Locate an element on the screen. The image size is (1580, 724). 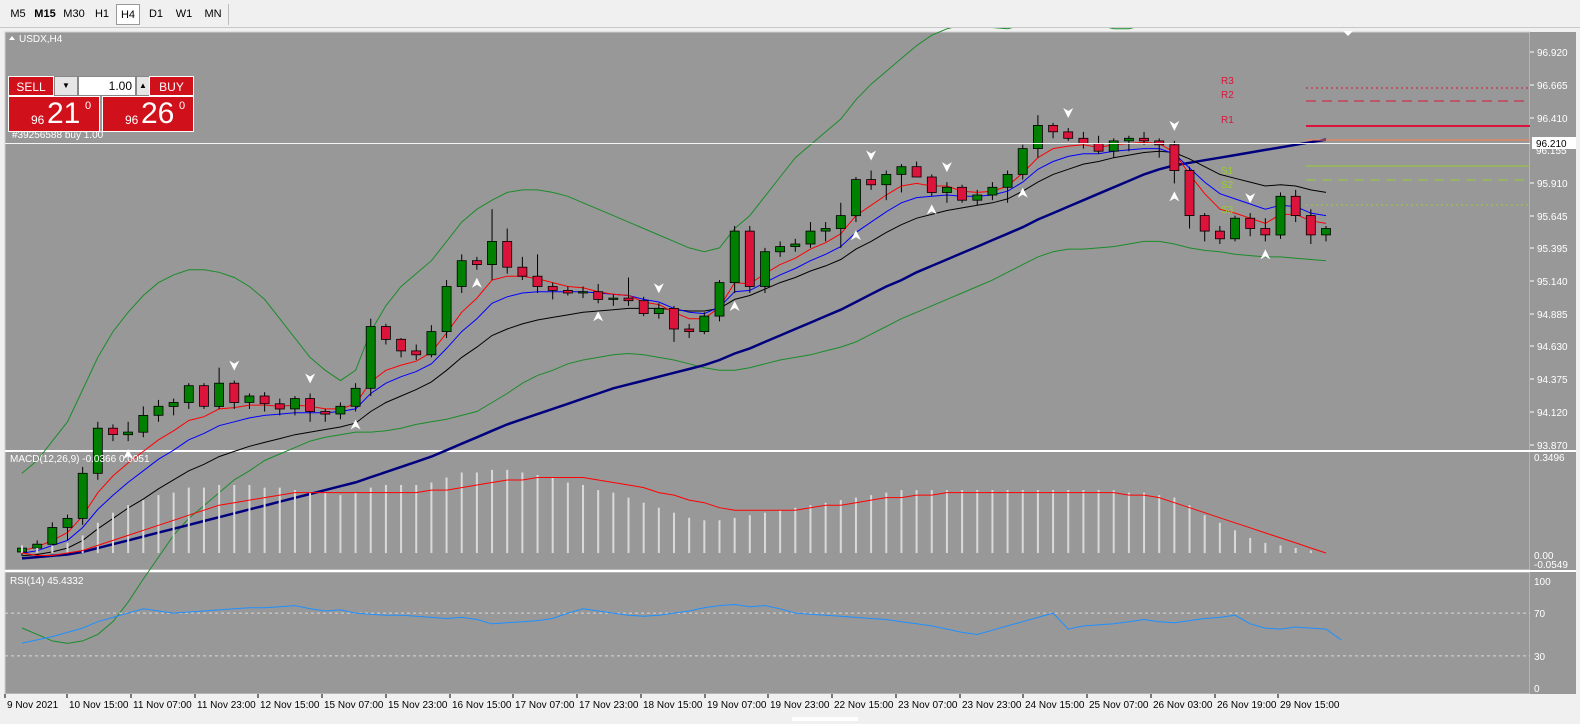
timeframe-h4-button: H4 is located at coordinates (128, 14).